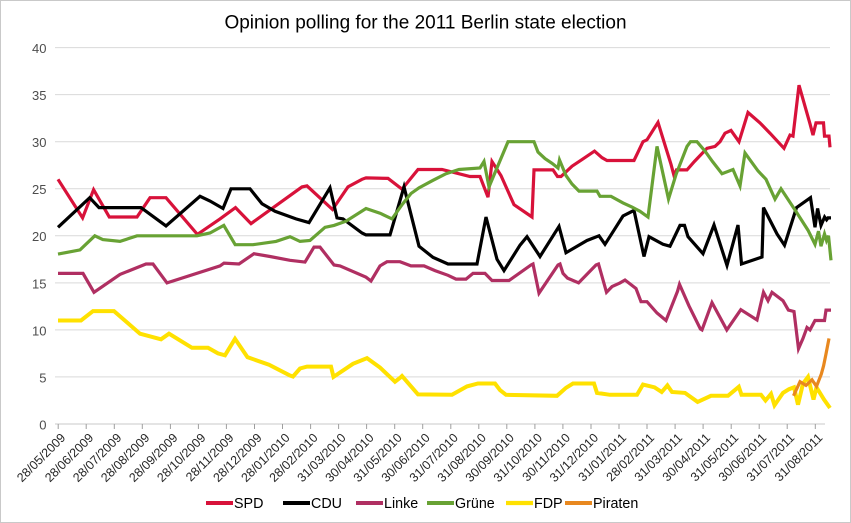 The image size is (851, 523). What do you see at coordinates (326, 504) in the screenshot?
I see `svg-text: CDU` at bounding box center [326, 504].